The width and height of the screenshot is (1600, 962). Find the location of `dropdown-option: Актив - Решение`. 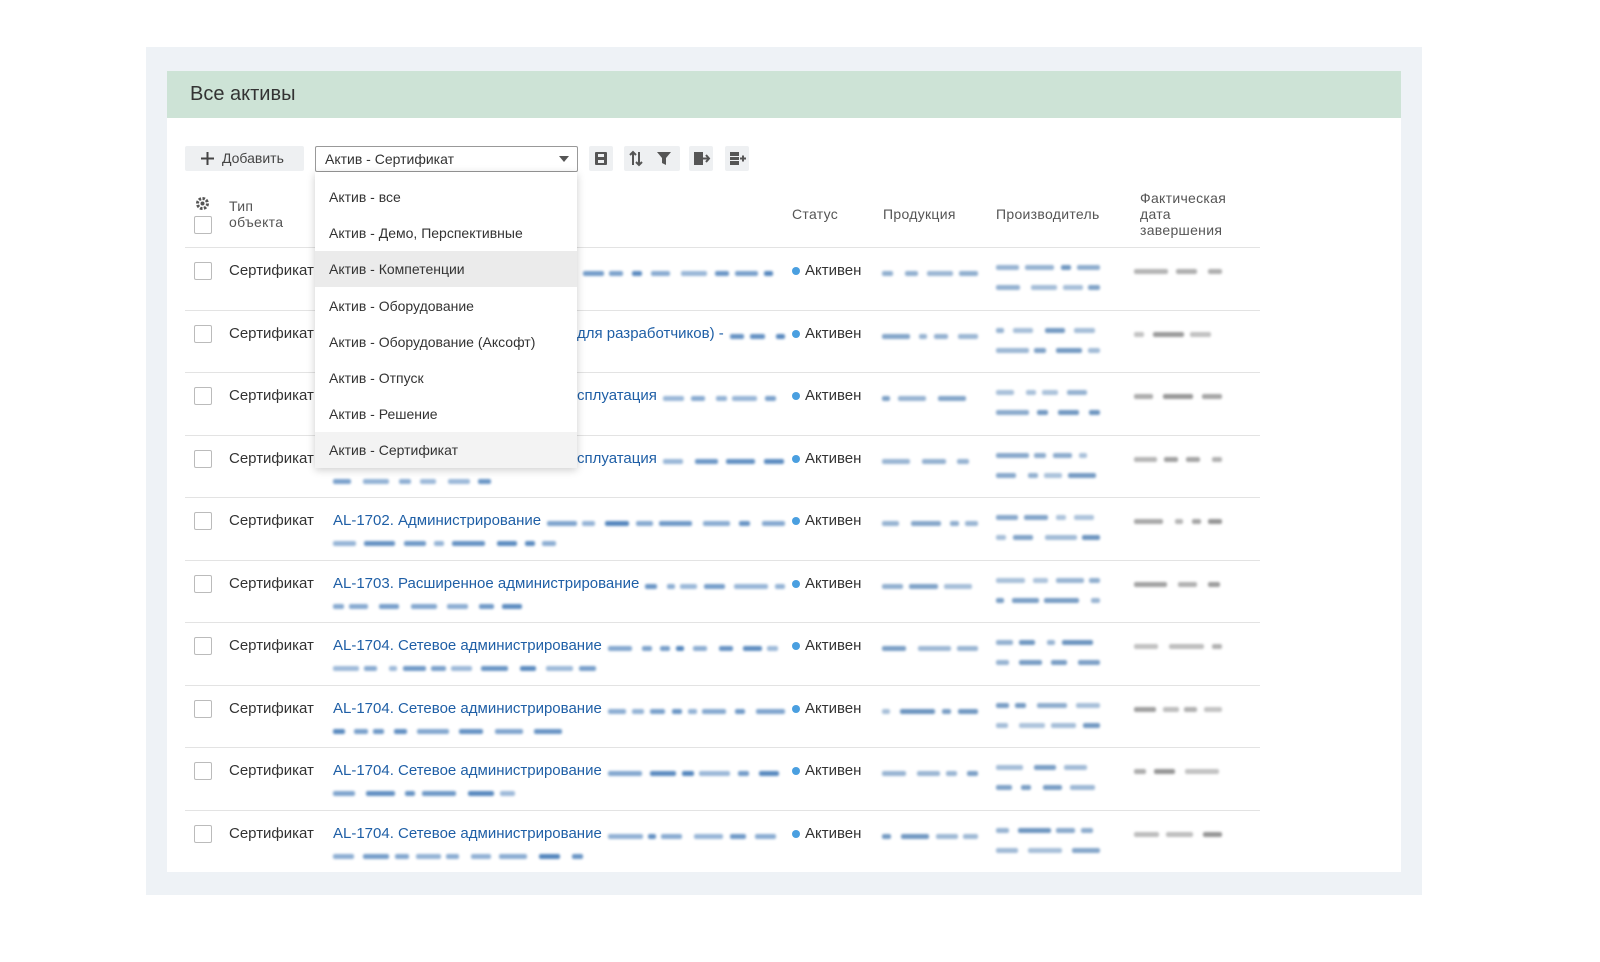

dropdown-option: Актив - Решение is located at coordinates (446, 414).